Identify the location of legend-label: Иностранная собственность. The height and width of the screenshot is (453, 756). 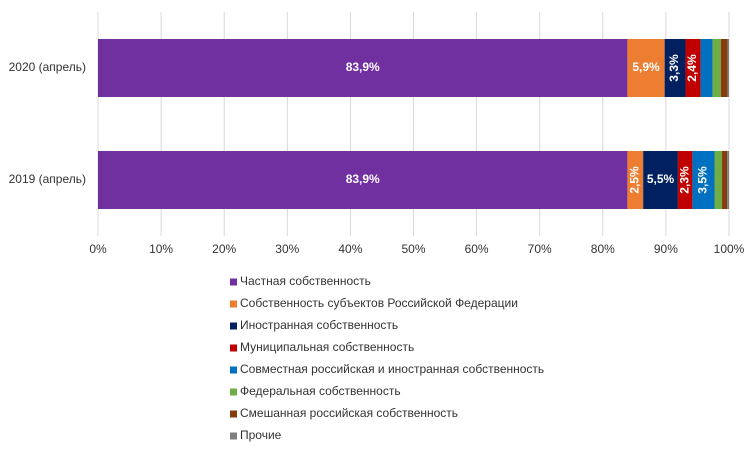
(319, 325).